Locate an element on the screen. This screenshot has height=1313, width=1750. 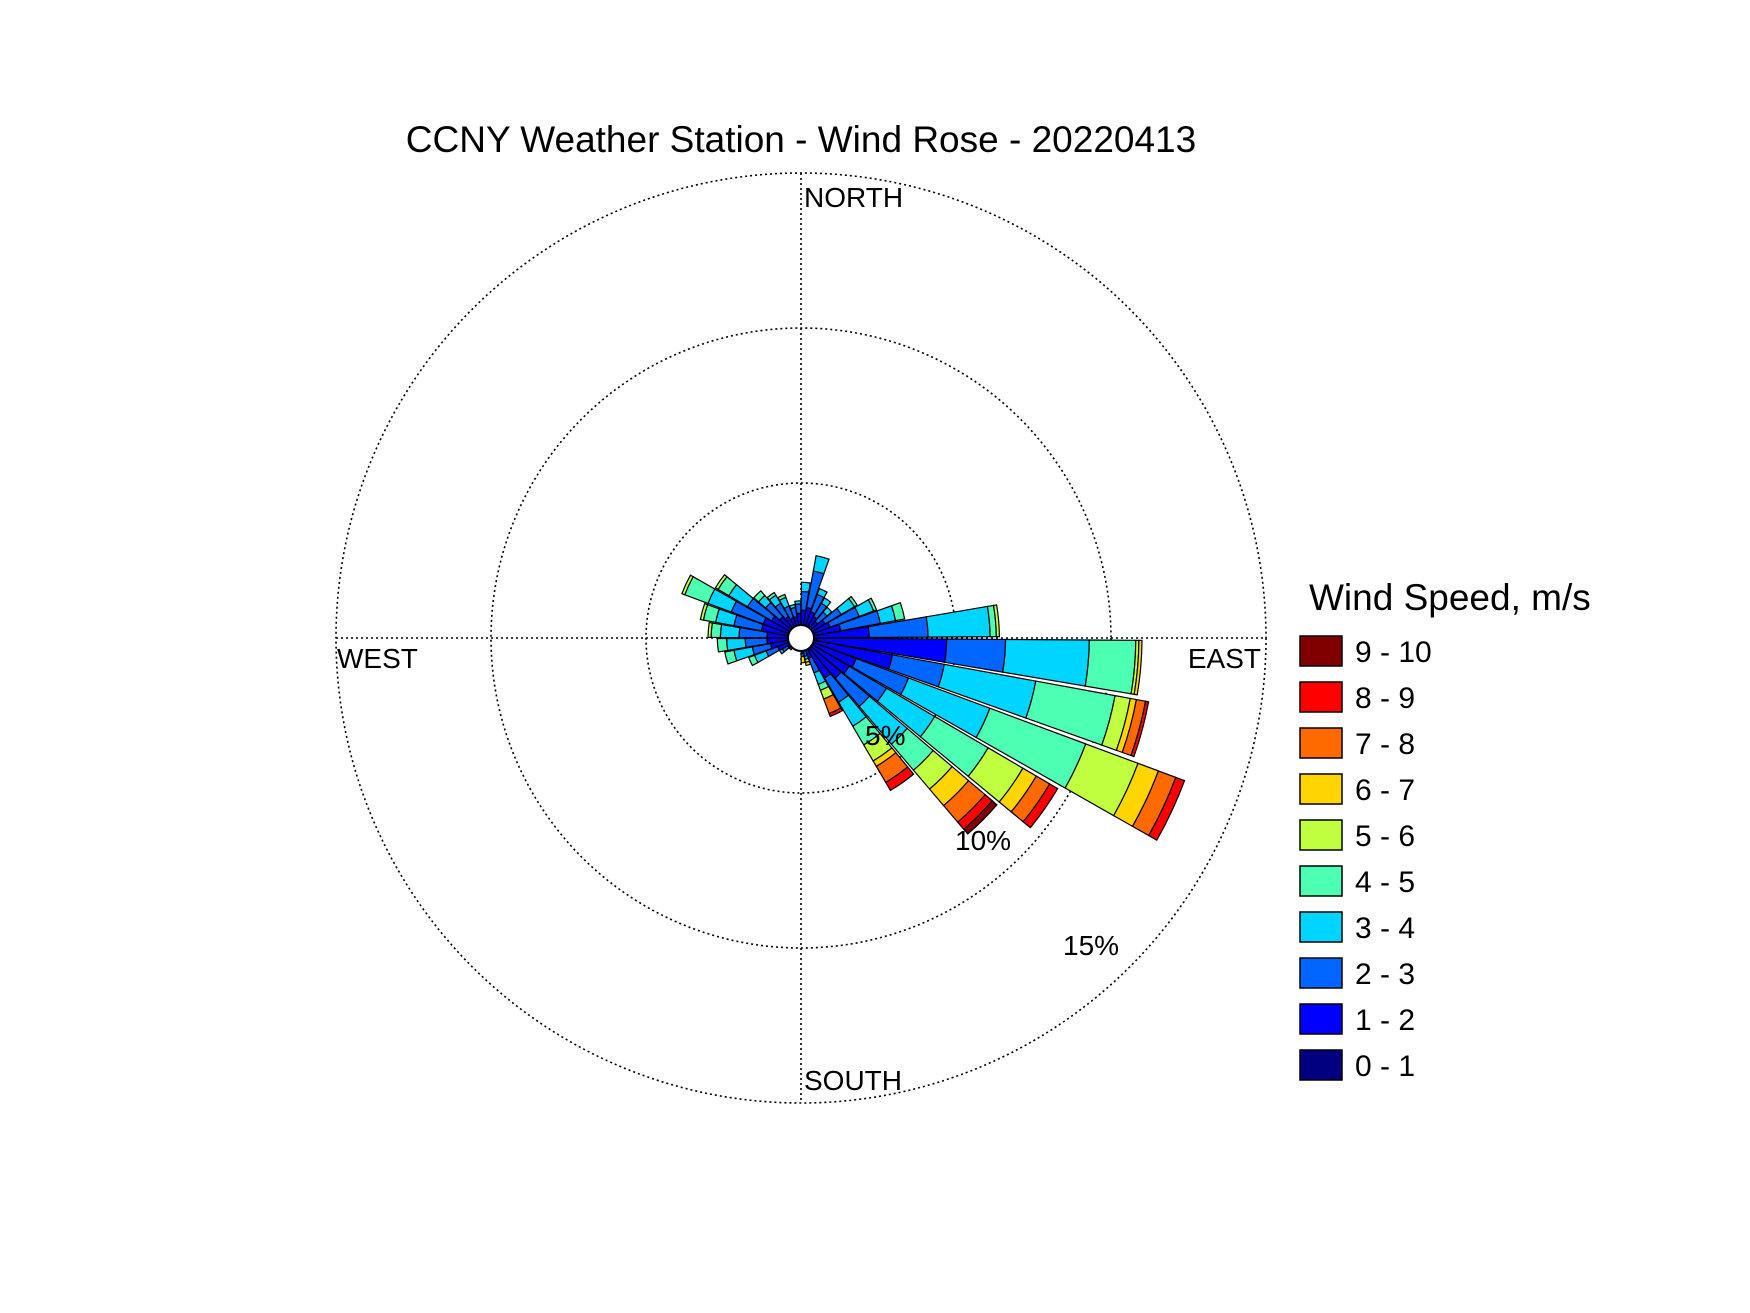
legend-label: 1 - 2 is located at coordinates (1385, 1020).